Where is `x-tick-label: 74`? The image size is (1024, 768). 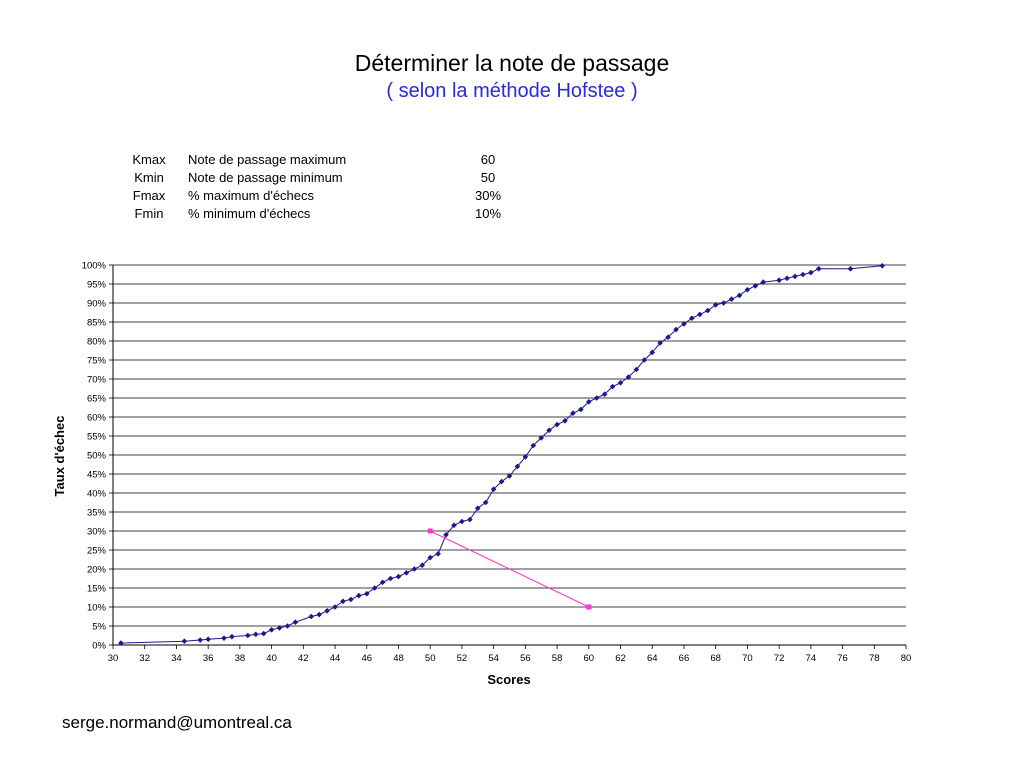 x-tick-label: 74 is located at coordinates (811, 658).